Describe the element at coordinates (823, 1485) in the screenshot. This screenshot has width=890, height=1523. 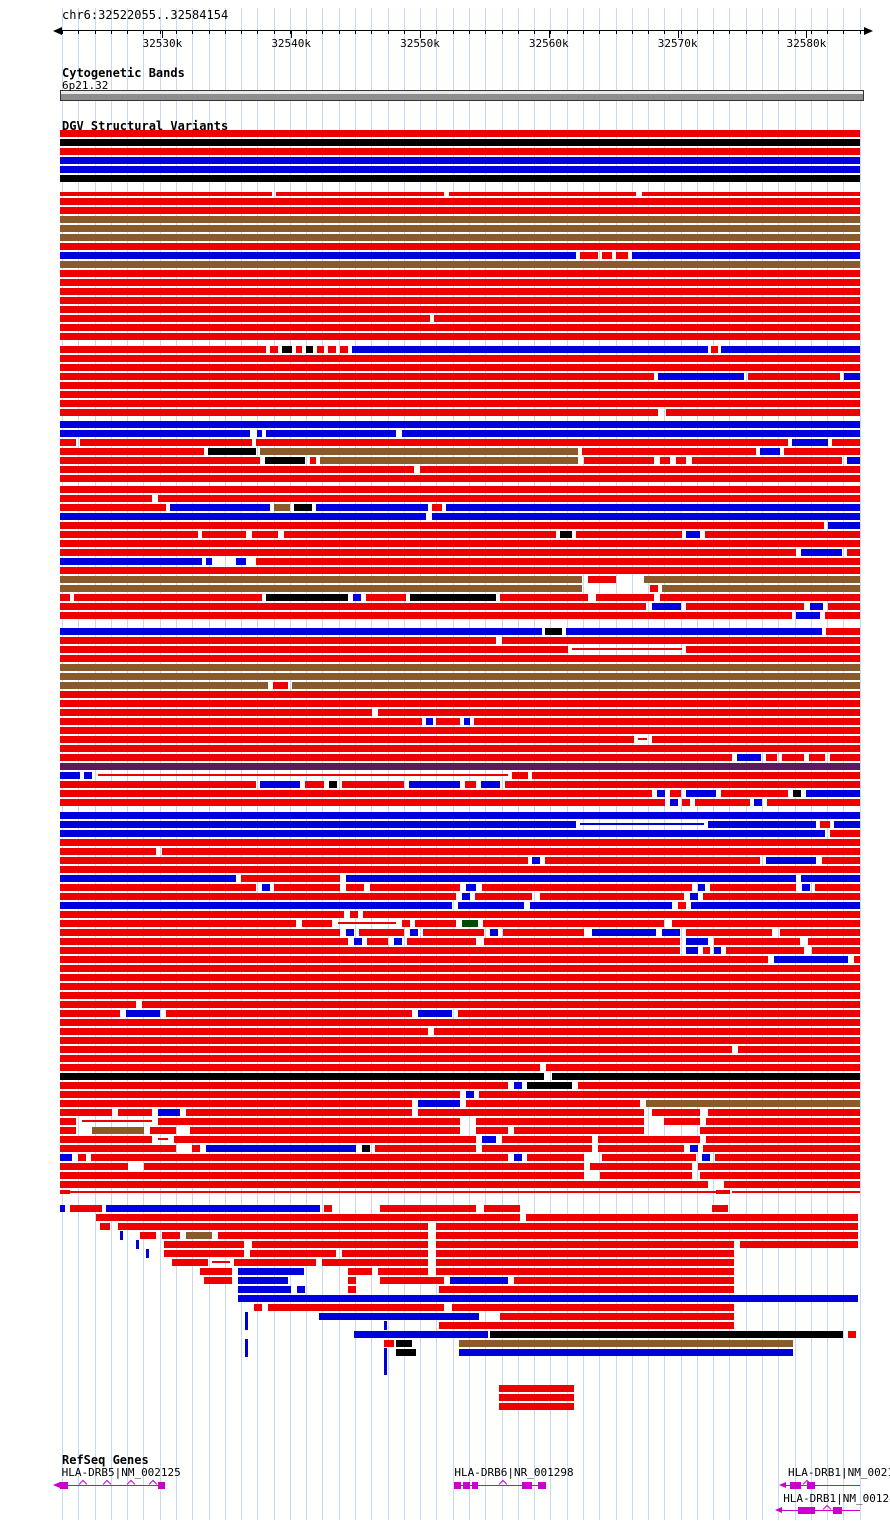
I see `gene-intron-line` at that location.